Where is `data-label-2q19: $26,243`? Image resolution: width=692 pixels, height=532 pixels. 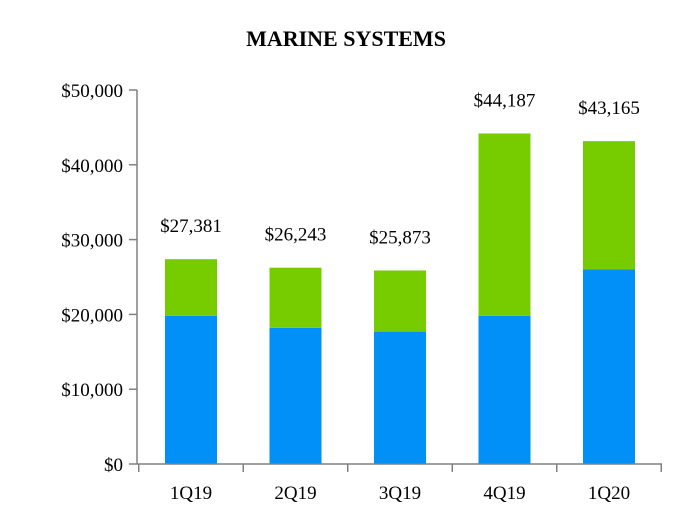
data-label-2q19: $26,243 is located at coordinates (296, 235).